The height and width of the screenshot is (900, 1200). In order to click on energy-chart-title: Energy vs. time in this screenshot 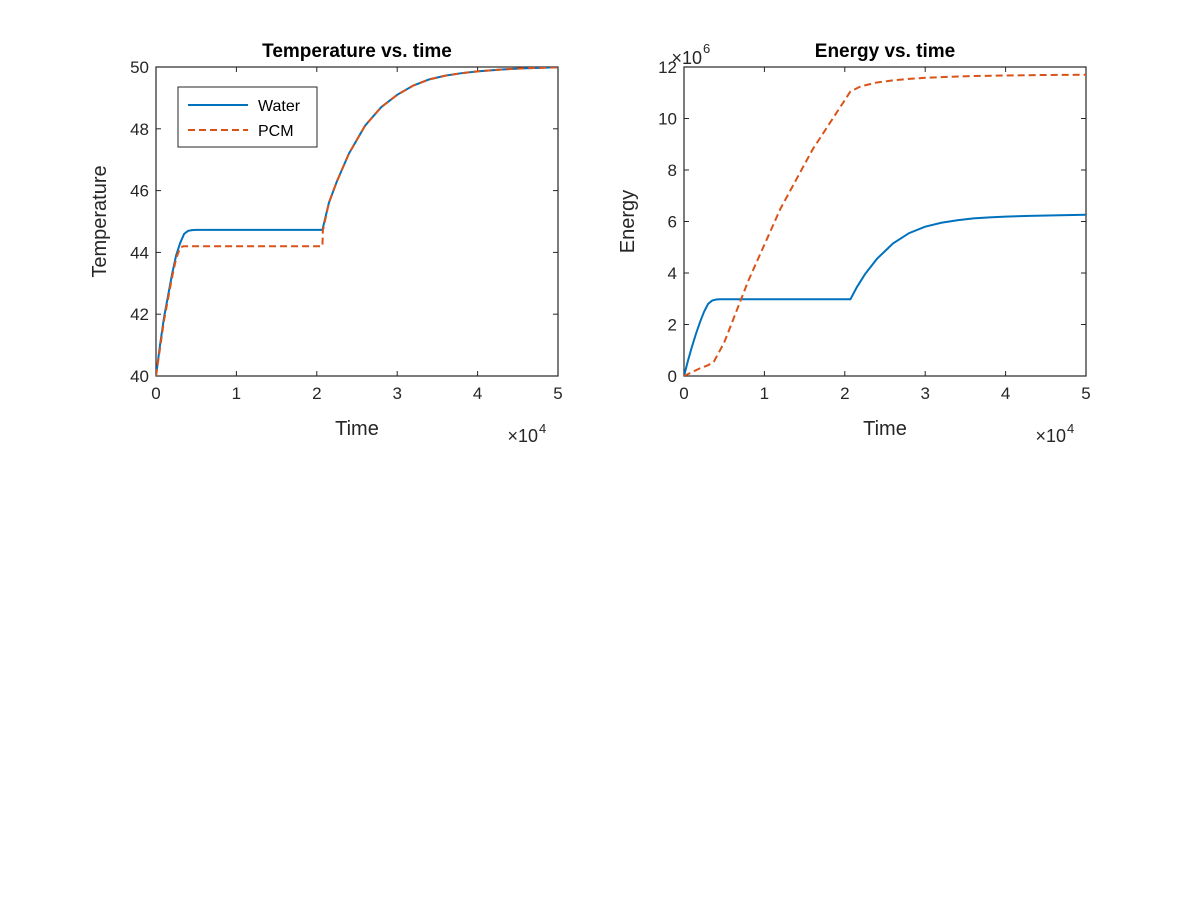, I will do `click(885, 51)`.